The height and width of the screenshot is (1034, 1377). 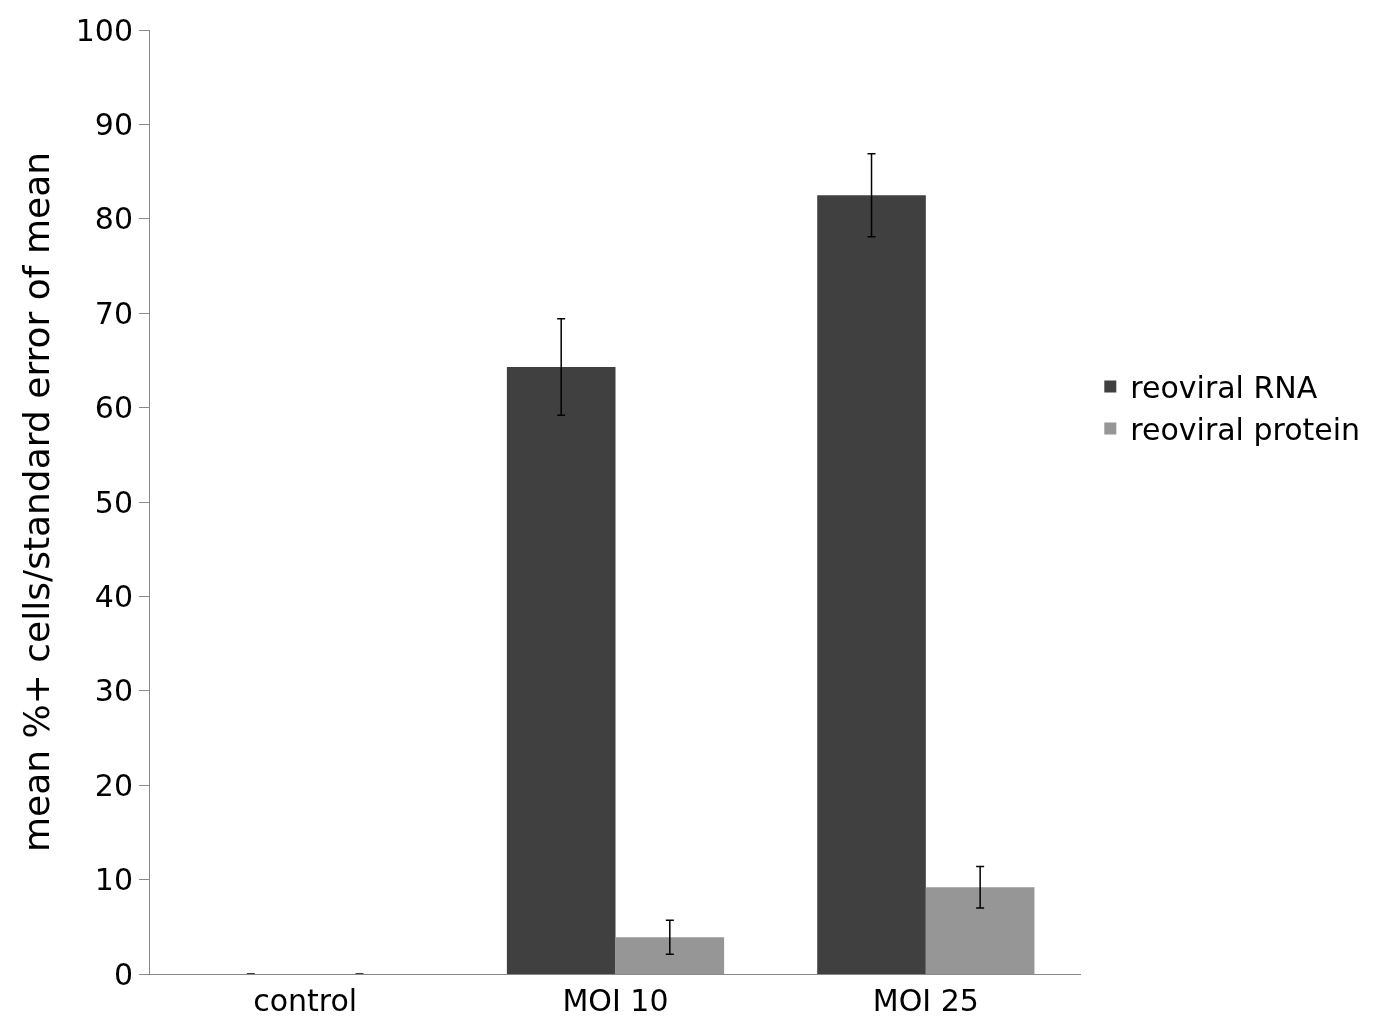 What do you see at coordinates (113, 124) in the screenshot?
I see `y-tick-label: 90` at bounding box center [113, 124].